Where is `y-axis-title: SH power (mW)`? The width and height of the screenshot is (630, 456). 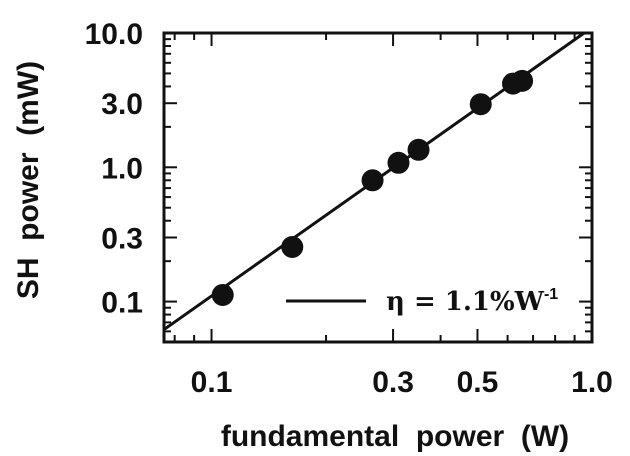
y-axis-title: SH power (mW) is located at coordinates (28, 180).